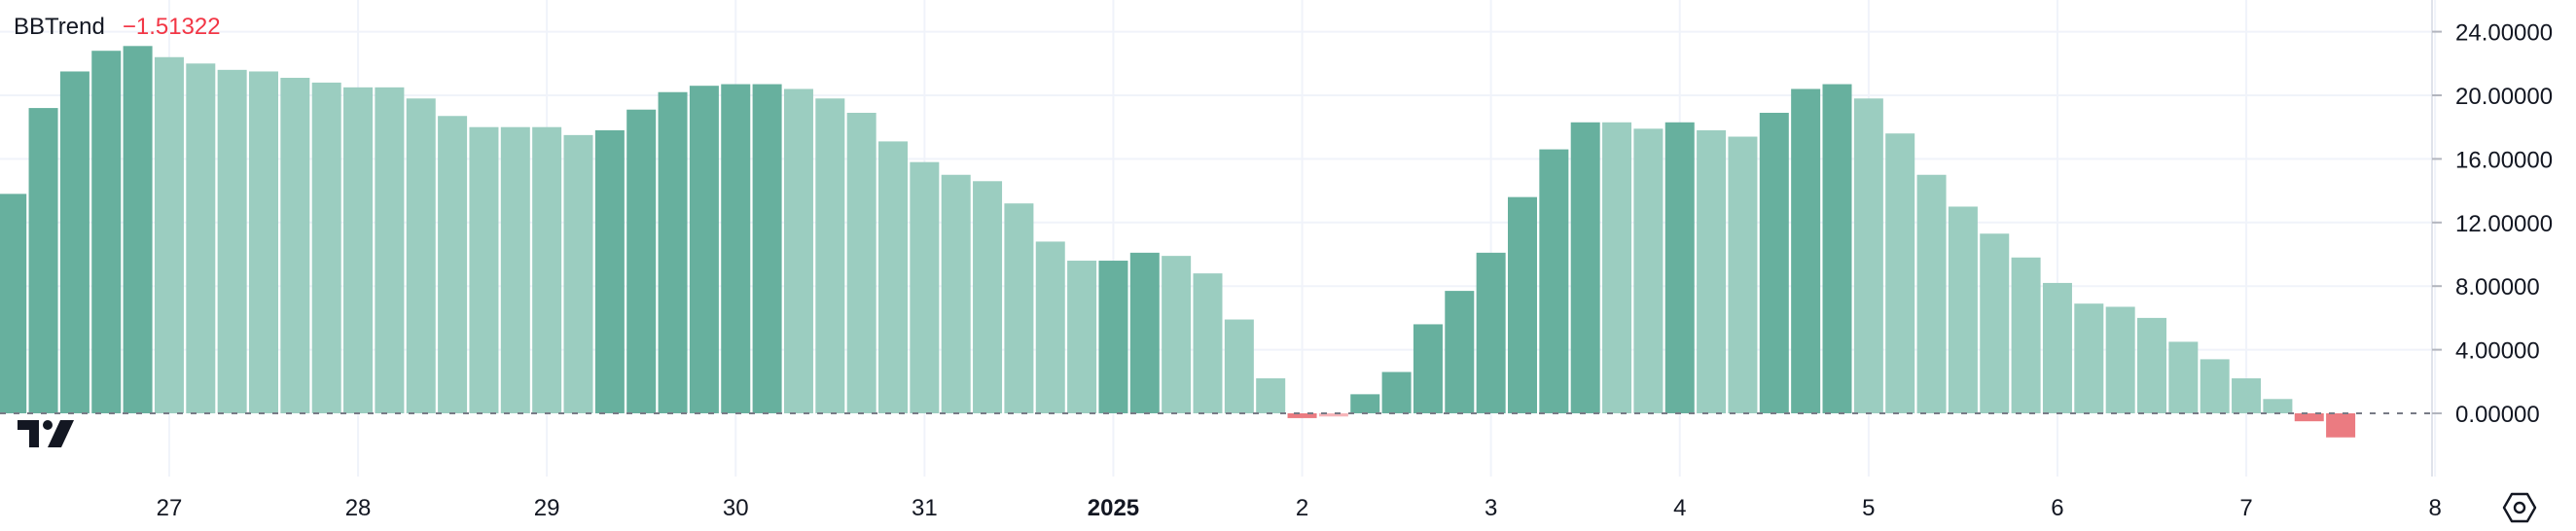 The width and height of the screenshot is (2576, 531). I want to click on x-tick-label: 2, so click(1302, 508).